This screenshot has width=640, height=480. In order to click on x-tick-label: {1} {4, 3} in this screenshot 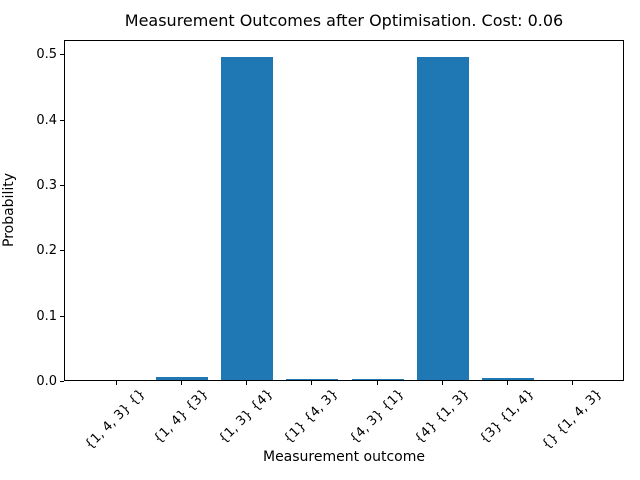, I will do `click(311, 416)`.